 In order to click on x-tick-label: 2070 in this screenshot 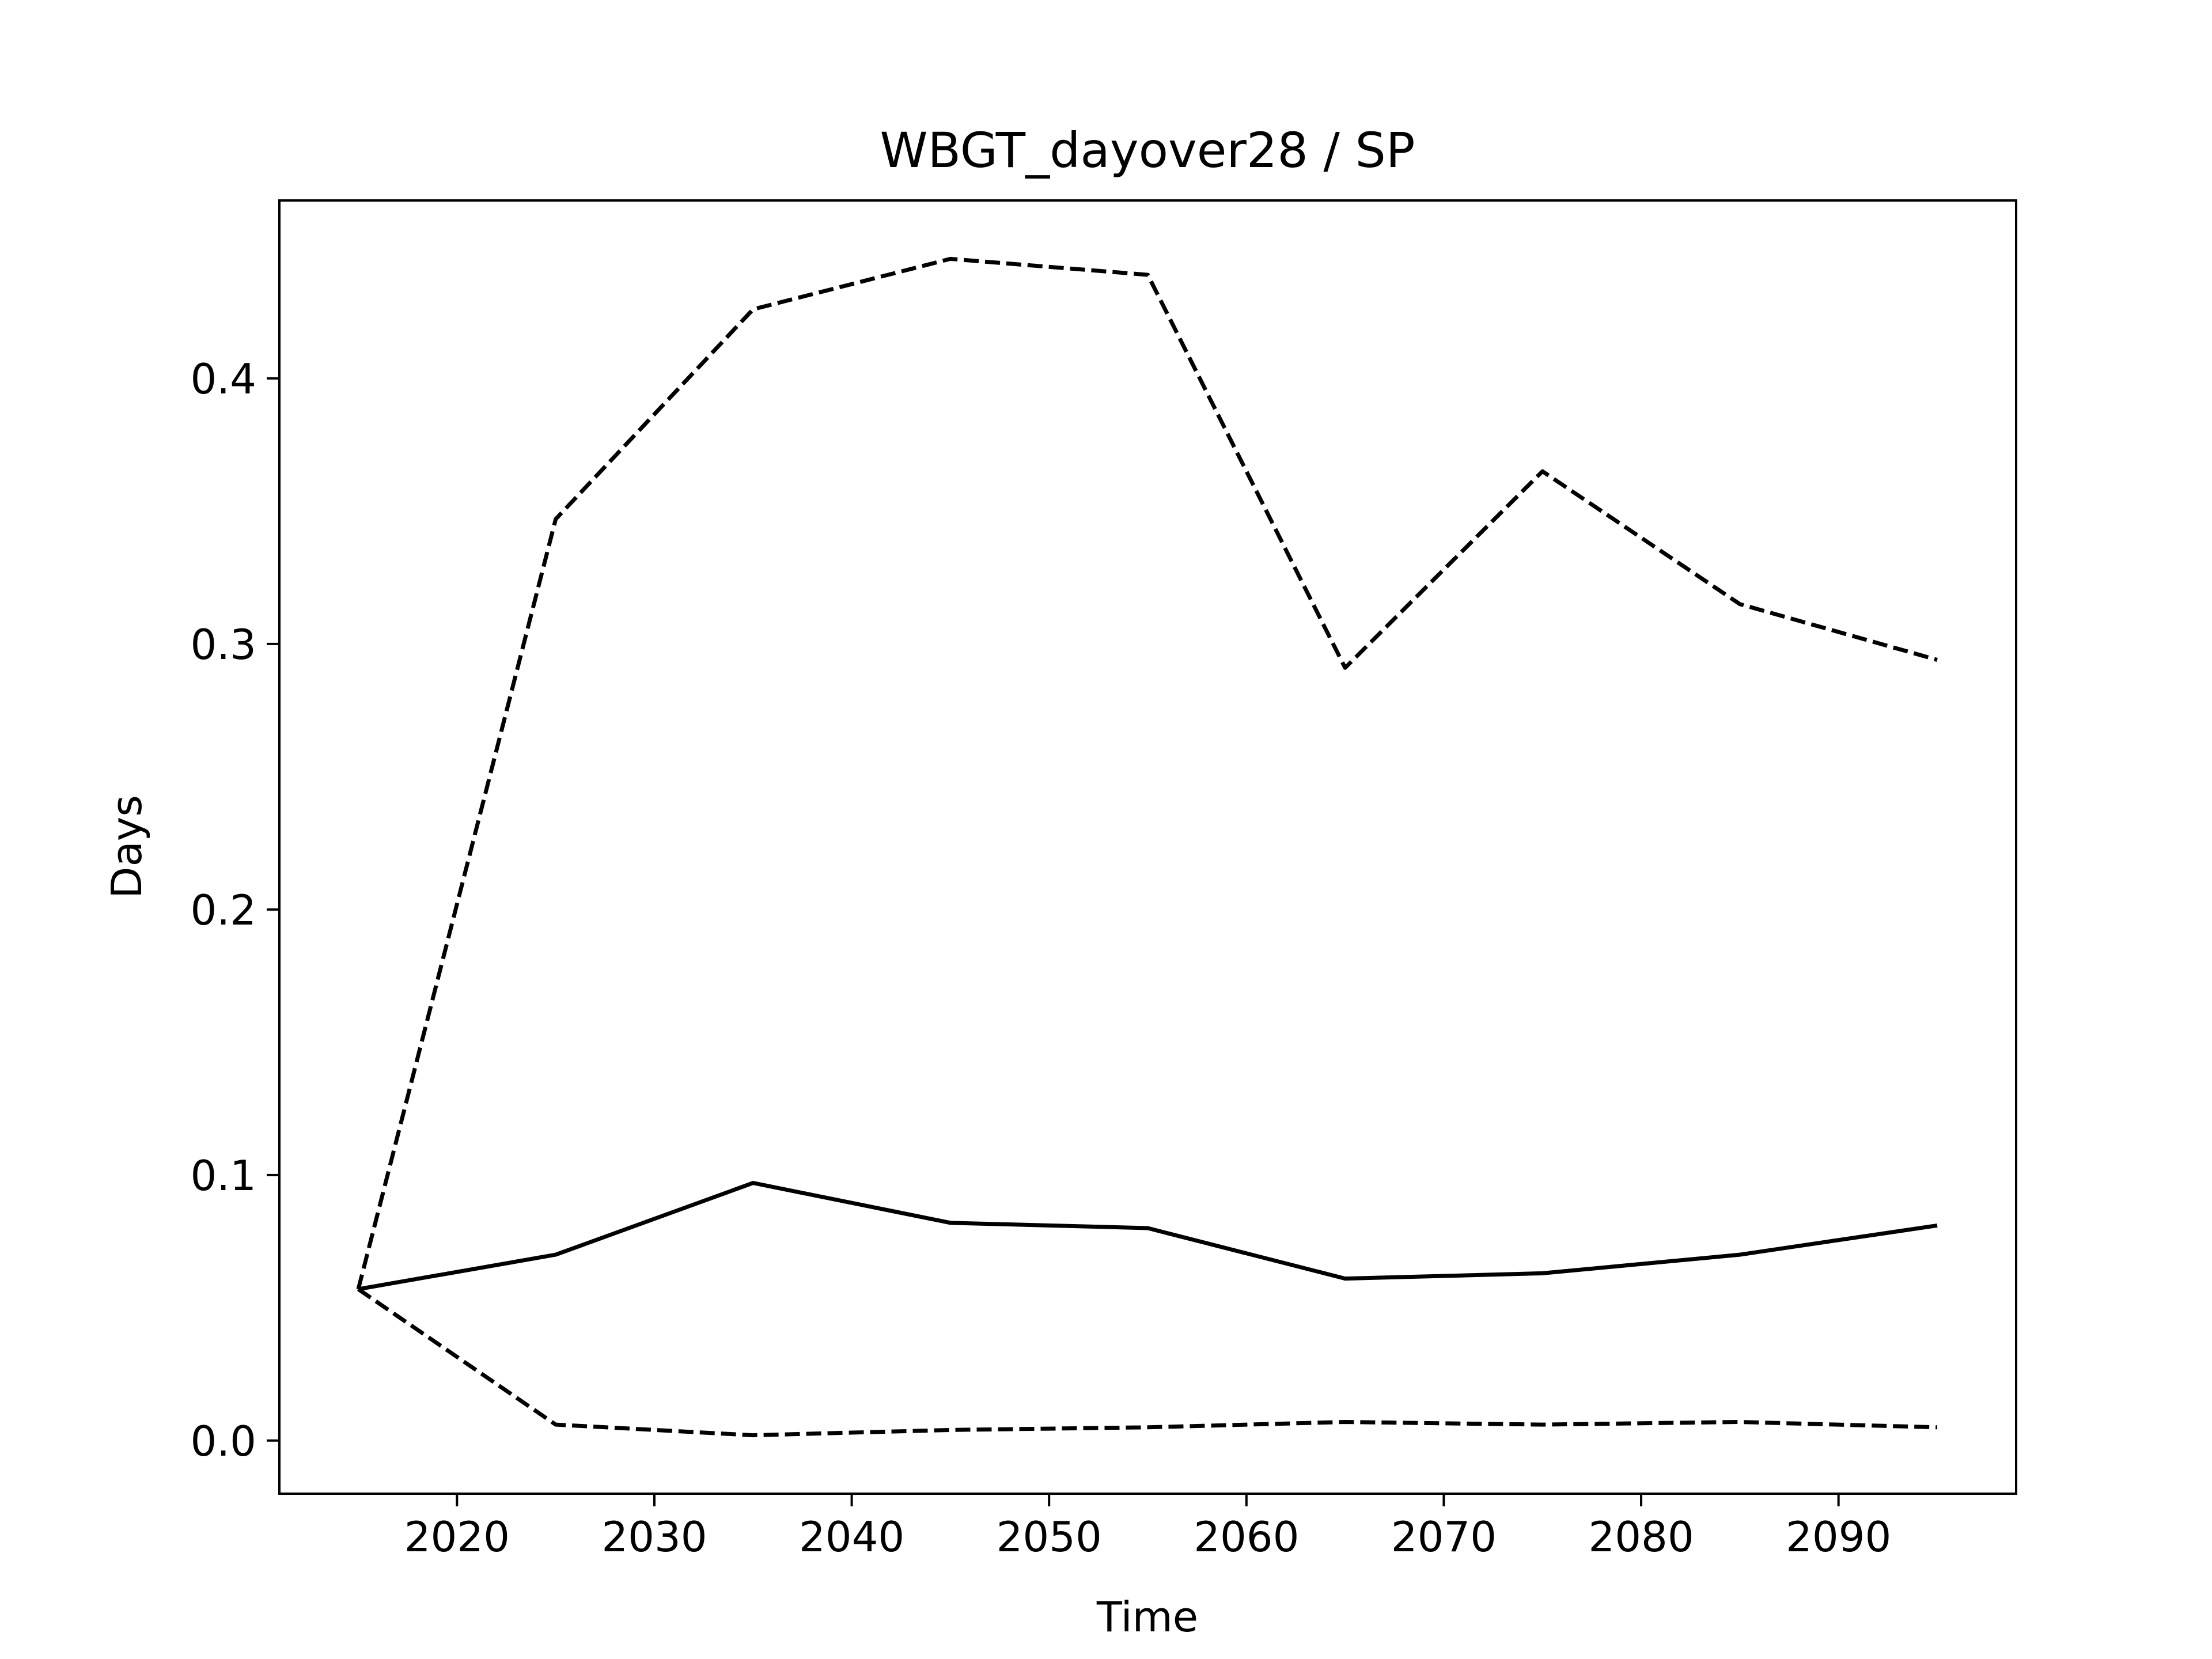, I will do `click(1444, 1537)`.